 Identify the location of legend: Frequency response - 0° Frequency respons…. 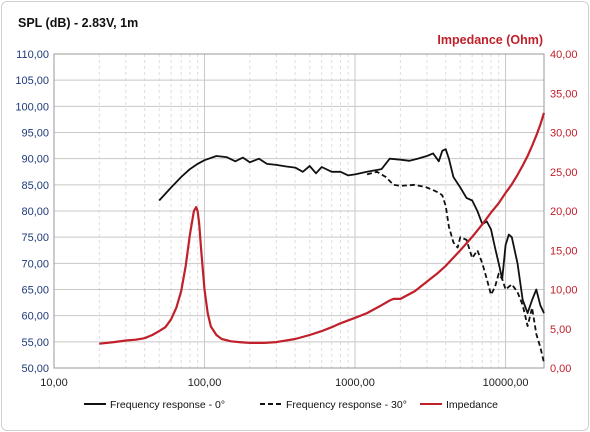
(291, 405).